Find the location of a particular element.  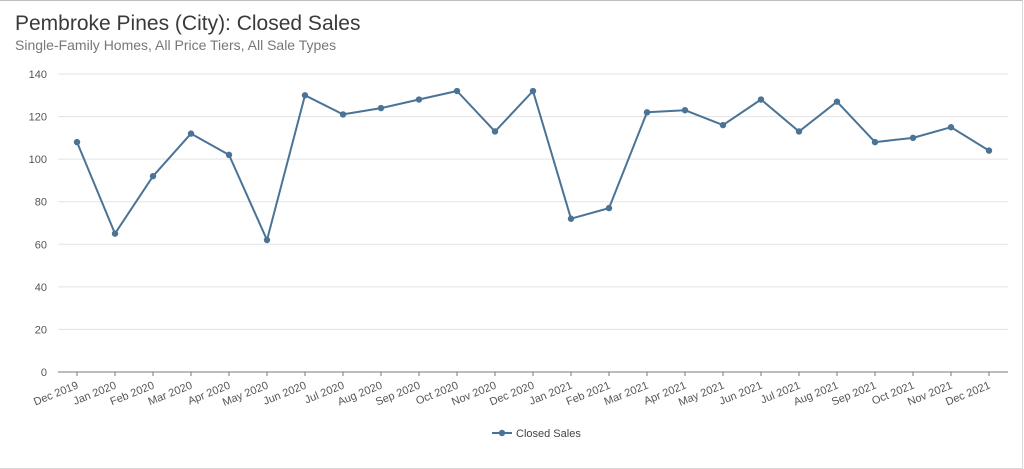

y-axis-ticks: 0 20 40 60 80 100 120 140 is located at coordinates (38, 224).